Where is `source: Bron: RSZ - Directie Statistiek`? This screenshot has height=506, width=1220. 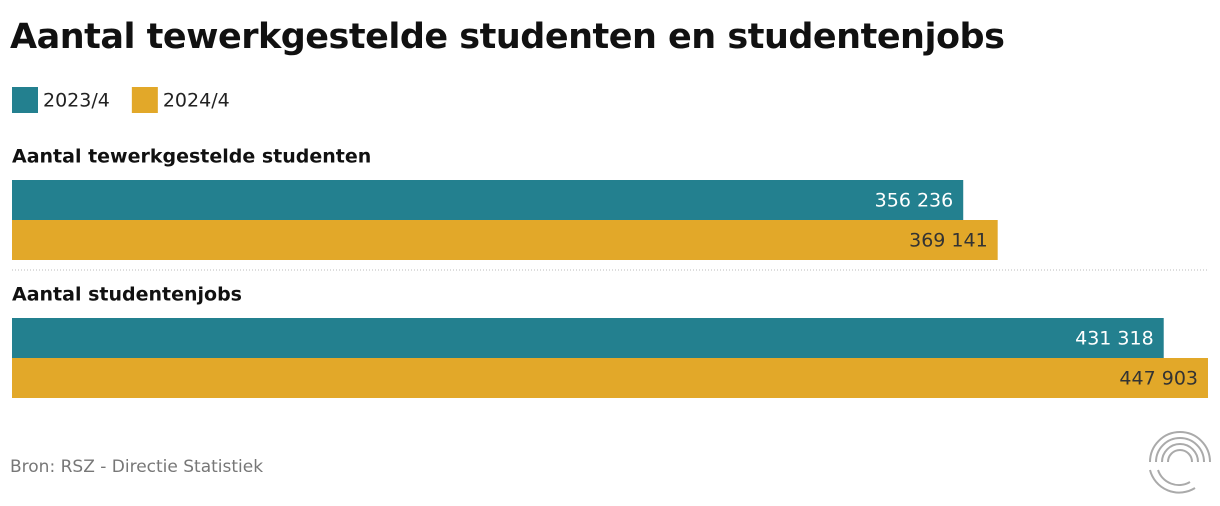 source: Bron: RSZ - Directie Statistiek is located at coordinates (136, 467).